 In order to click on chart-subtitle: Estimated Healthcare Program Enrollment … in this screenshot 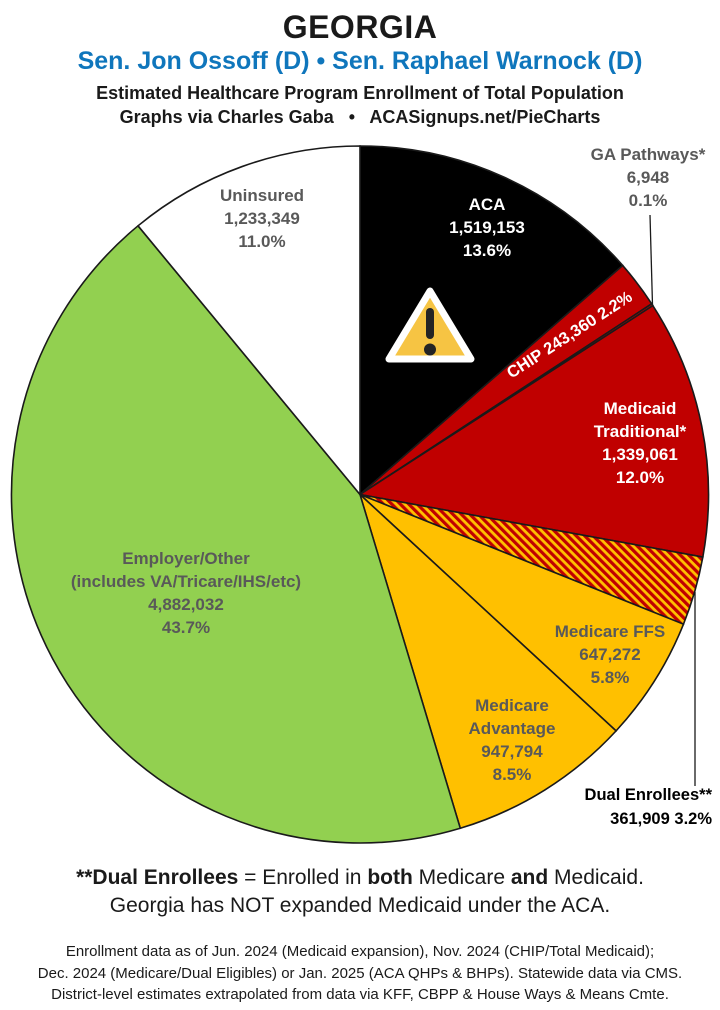, I will do `click(360, 93)`.